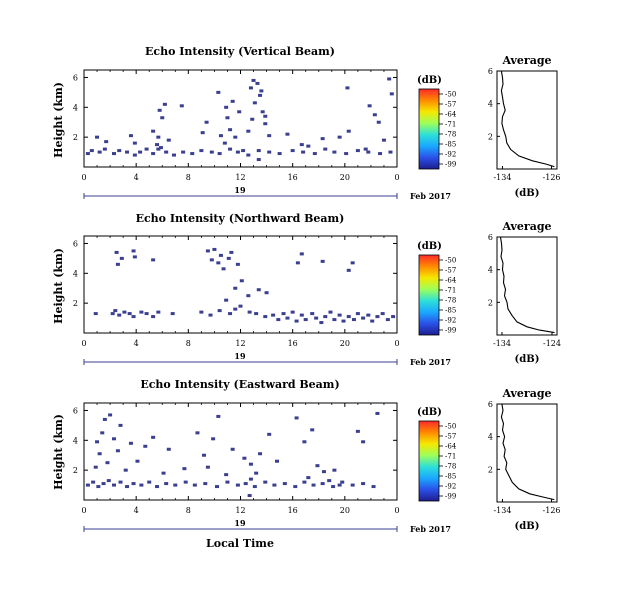 This screenshot has width=619, height=603. Describe the element at coordinates (450, 301) in the screenshot. I see `colorbar-tick-label: -78` at that location.